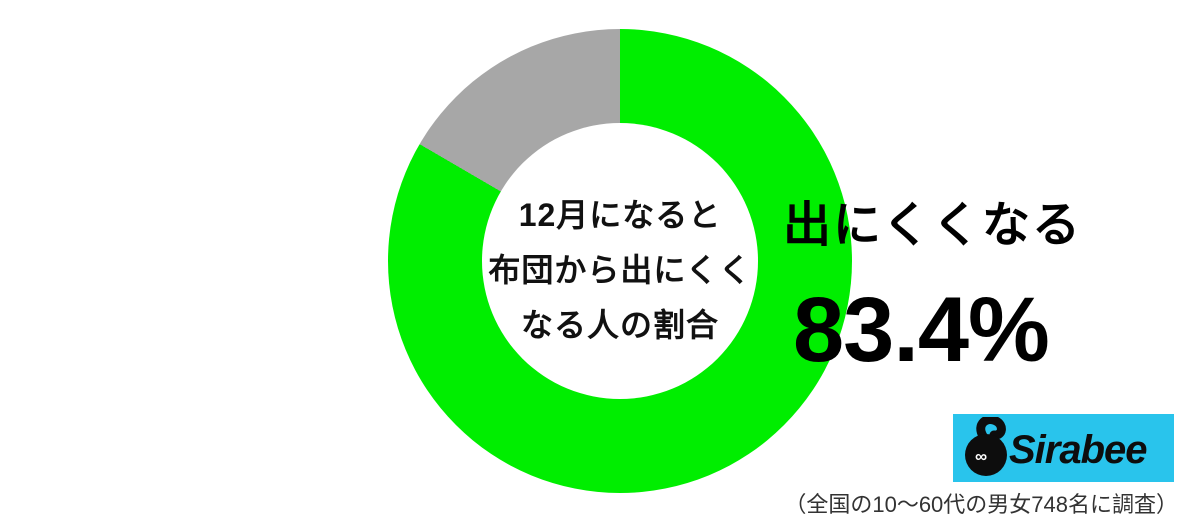 The width and height of the screenshot is (1200, 522). I want to click on center-label-line-3: なる人の割合, so click(619, 324).